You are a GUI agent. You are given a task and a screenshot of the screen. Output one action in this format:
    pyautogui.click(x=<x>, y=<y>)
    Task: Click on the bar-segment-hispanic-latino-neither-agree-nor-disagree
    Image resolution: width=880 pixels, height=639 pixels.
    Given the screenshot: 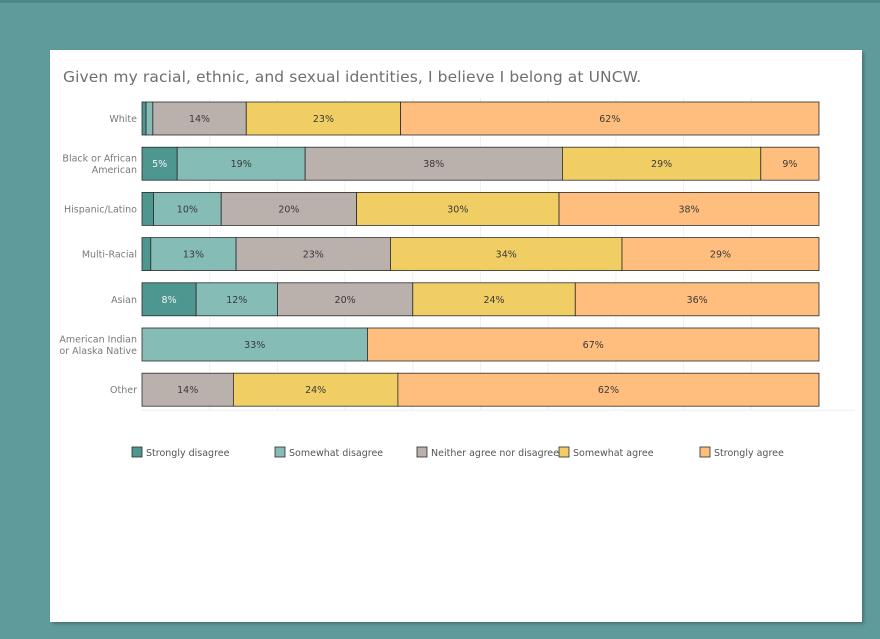 What is the action you would take?
    pyautogui.click(x=289, y=208)
    